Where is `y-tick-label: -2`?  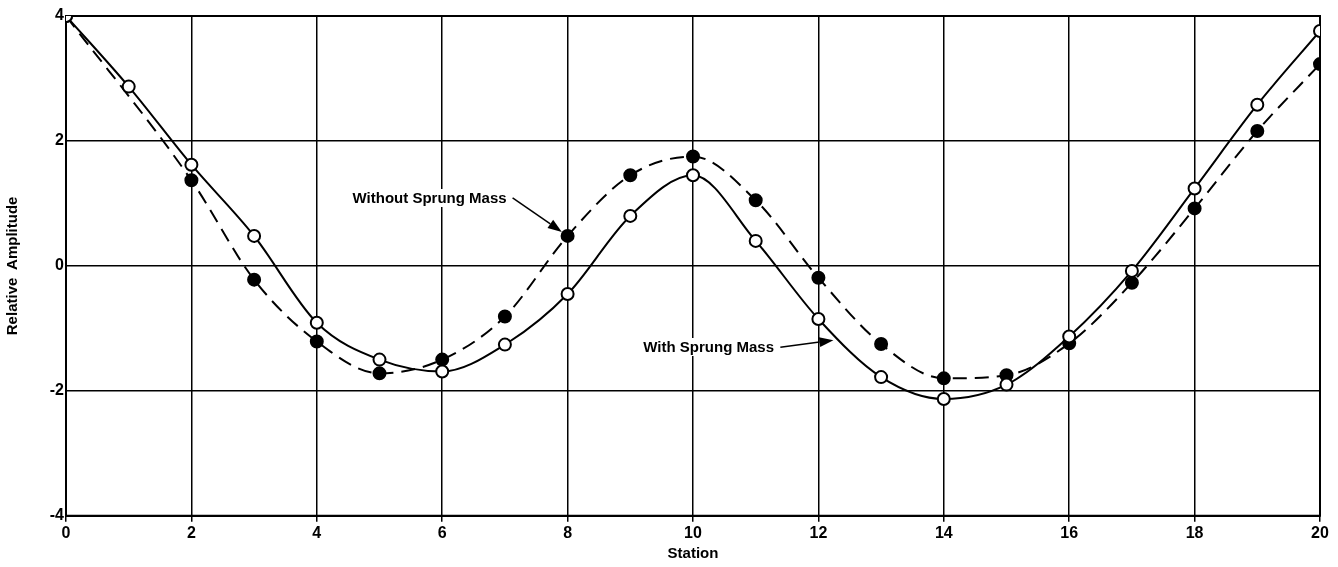
y-tick-label: -2 is located at coordinates (57, 390).